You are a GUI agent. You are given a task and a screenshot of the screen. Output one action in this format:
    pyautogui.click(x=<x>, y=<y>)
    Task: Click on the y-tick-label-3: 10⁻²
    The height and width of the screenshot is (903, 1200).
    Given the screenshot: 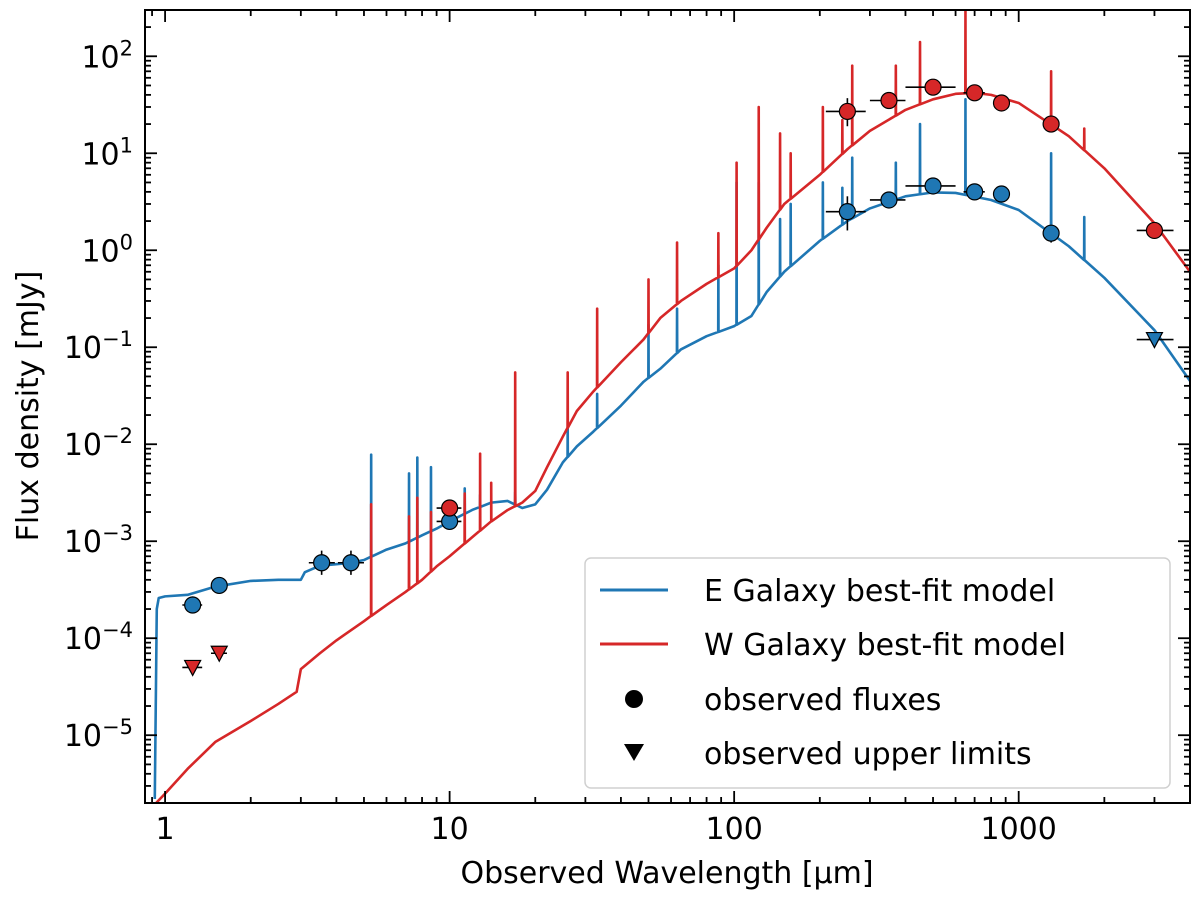 What is the action you would take?
    pyautogui.click(x=98, y=443)
    